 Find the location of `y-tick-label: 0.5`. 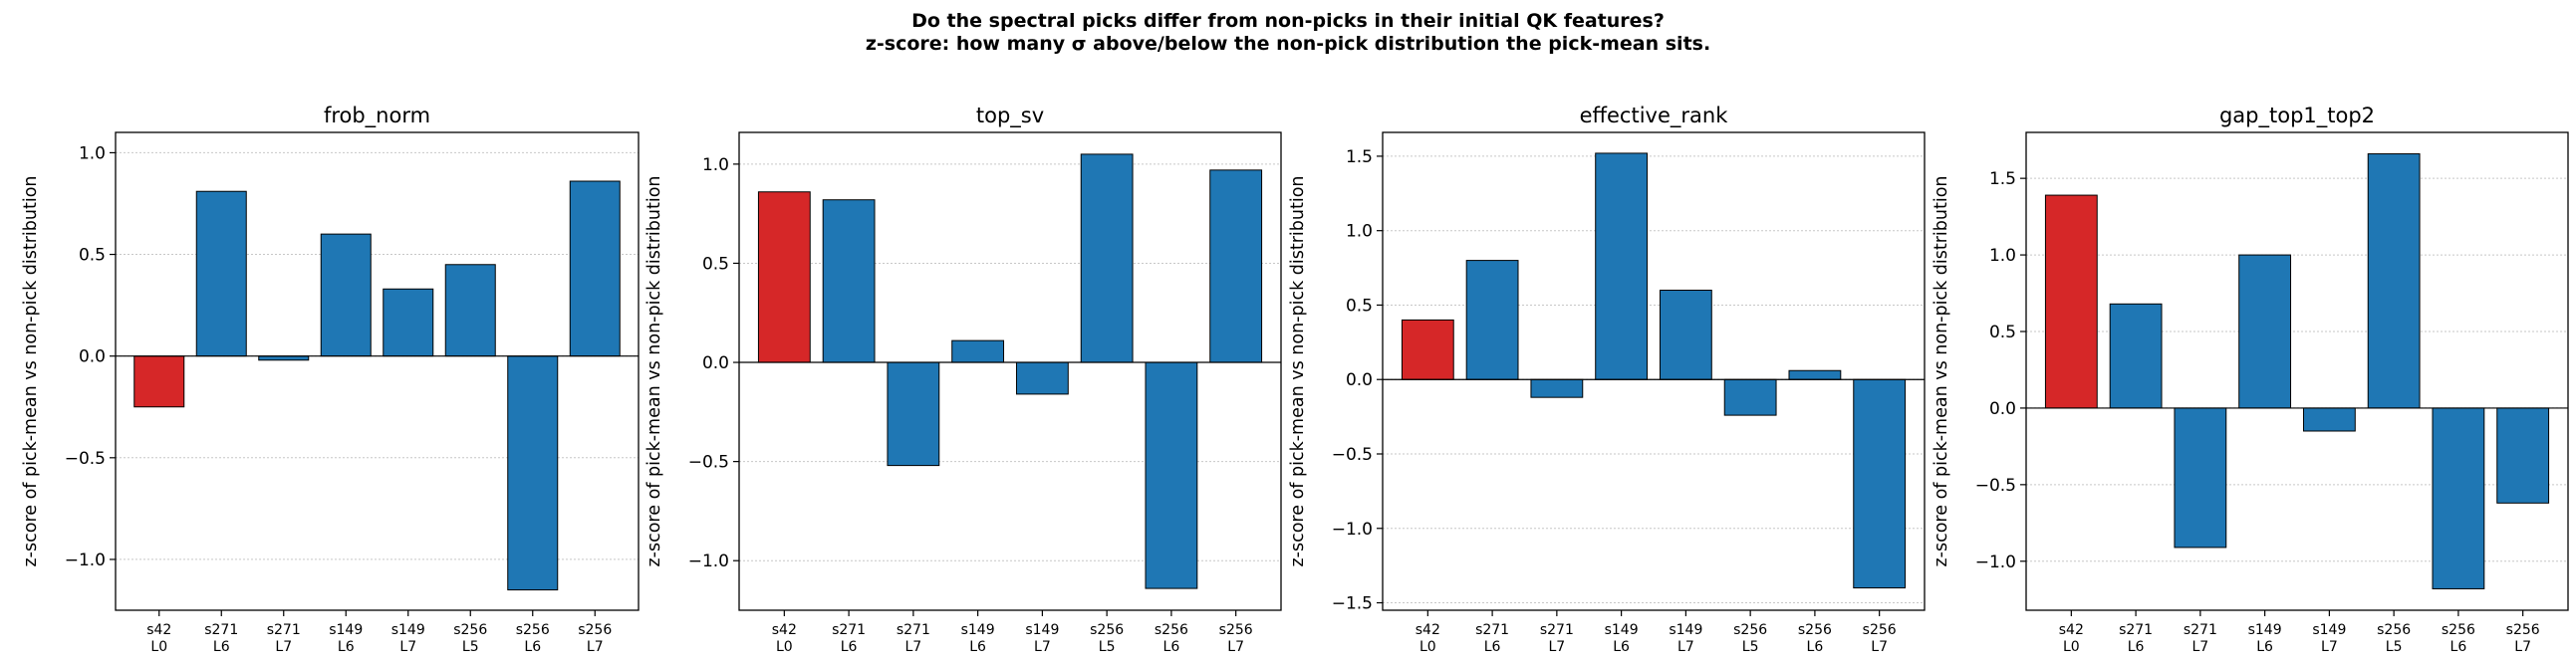

y-tick-label: 0.5 is located at coordinates (1359, 306).